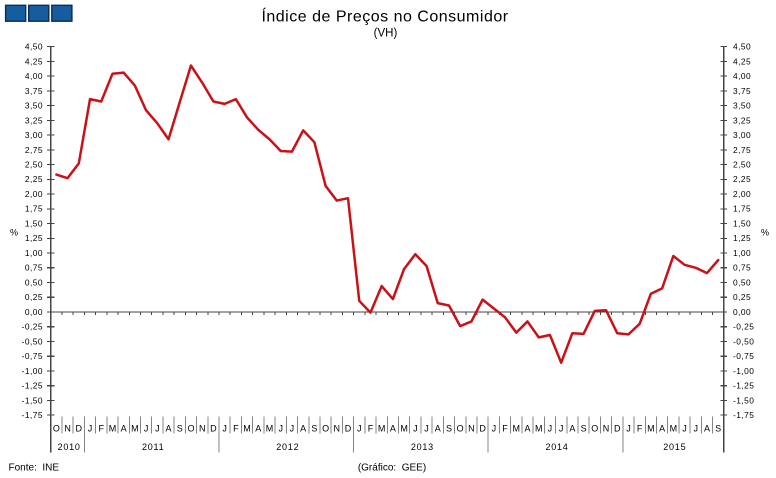 The image size is (776, 478). What do you see at coordinates (386, 33) in the screenshot?
I see `svg-text: (VH)` at bounding box center [386, 33].